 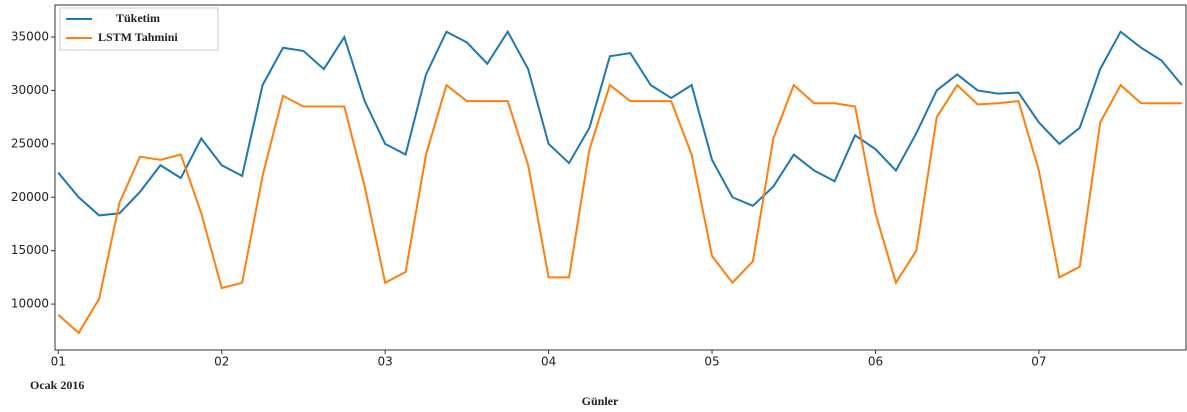 I want to click on y-tick-label: 30000, so click(x=30, y=90).